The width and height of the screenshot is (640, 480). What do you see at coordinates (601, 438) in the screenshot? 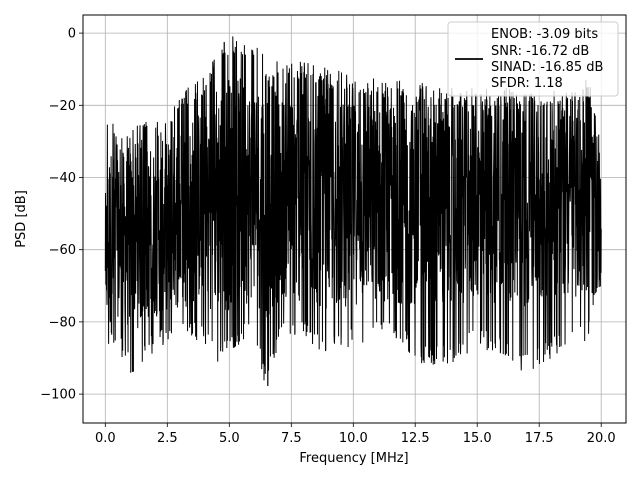
I see `x-tick-label: 20.0` at bounding box center [601, 438].